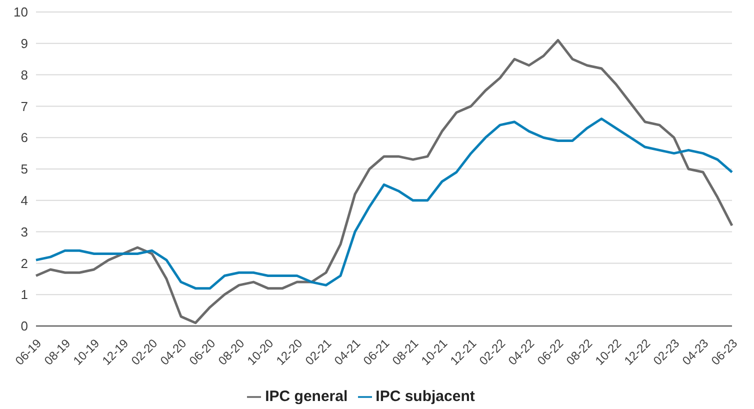  Describe the element at coordinates (24, 106) in the screenshot. I see `y-tick-label: 7` at that location.